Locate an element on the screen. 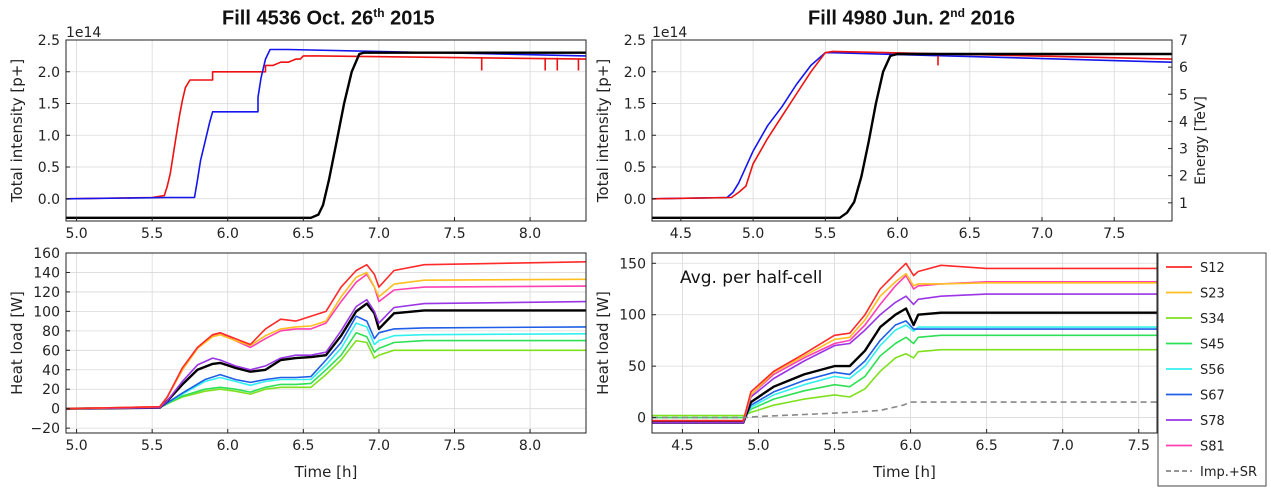 The image size is (1271, 489). left-heatload-ytick-label: 160 is located at coordinates (46, 254).